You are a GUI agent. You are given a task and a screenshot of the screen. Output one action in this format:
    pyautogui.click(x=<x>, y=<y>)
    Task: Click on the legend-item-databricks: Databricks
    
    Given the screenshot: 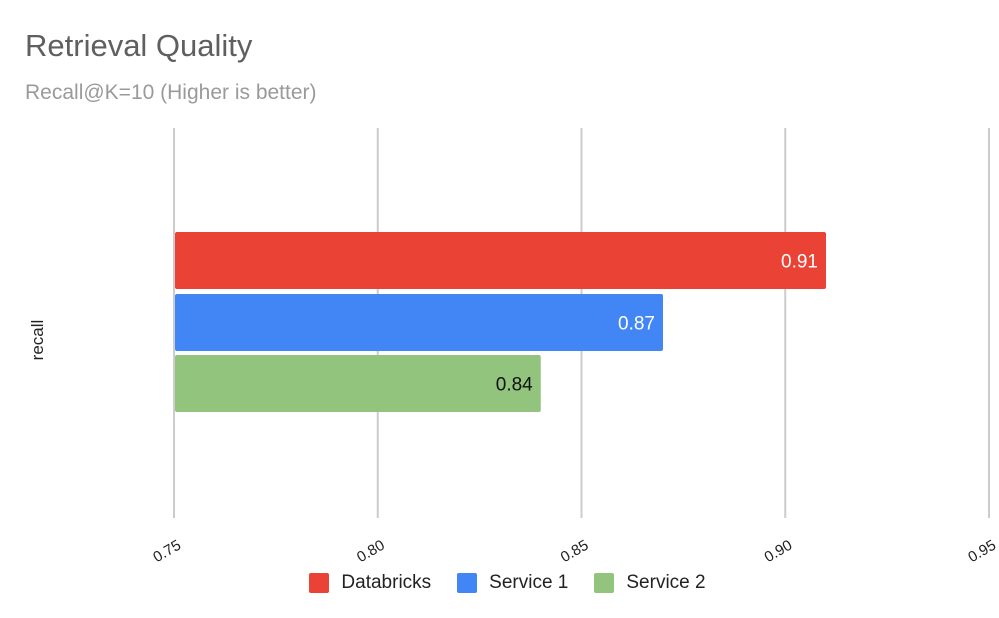 What is the action you would take?
    pyautogui.click(x=370, y=583)
    